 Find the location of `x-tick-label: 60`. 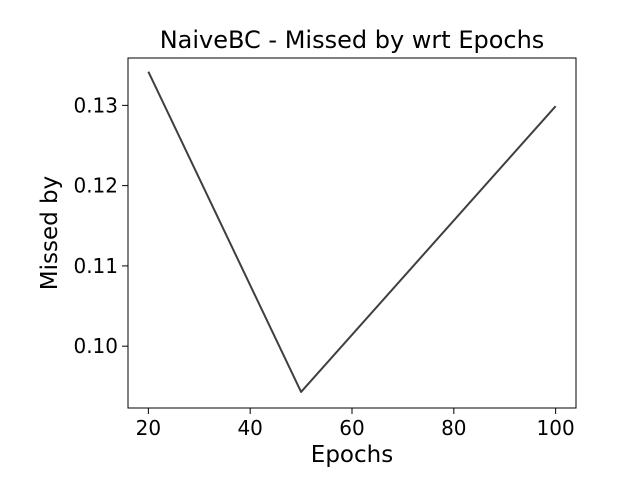

x-tick-label: 60 is located at coordinates (351, 428).